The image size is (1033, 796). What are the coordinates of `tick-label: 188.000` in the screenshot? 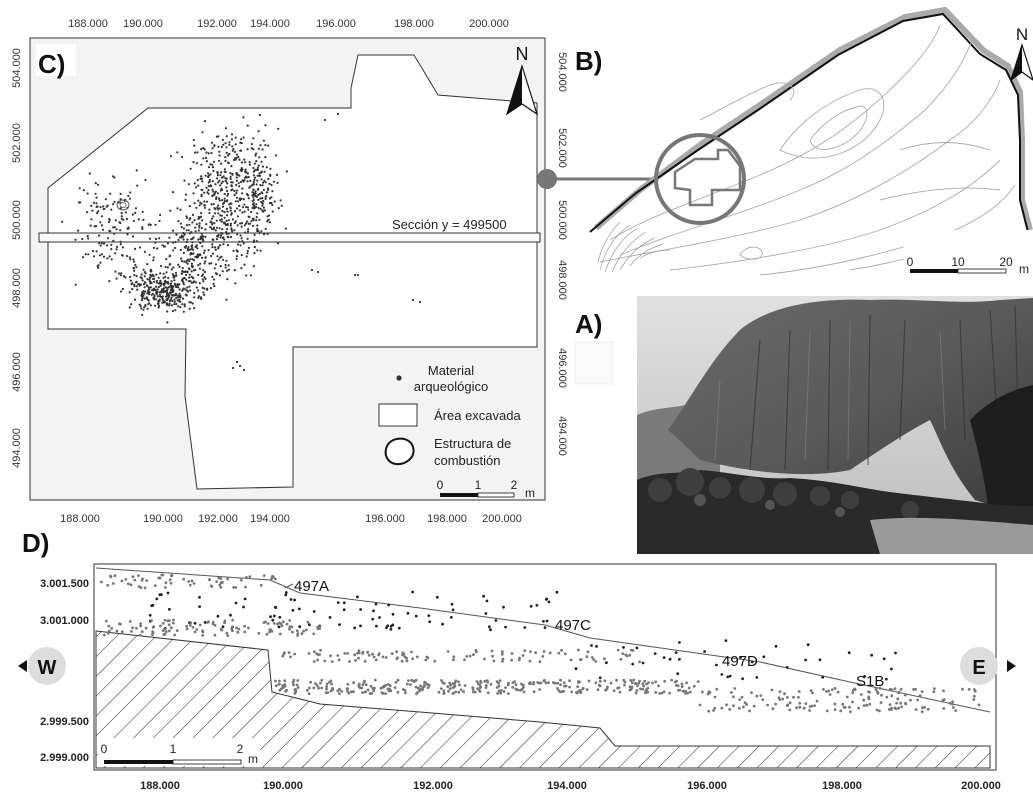 It's located at (80, 519).